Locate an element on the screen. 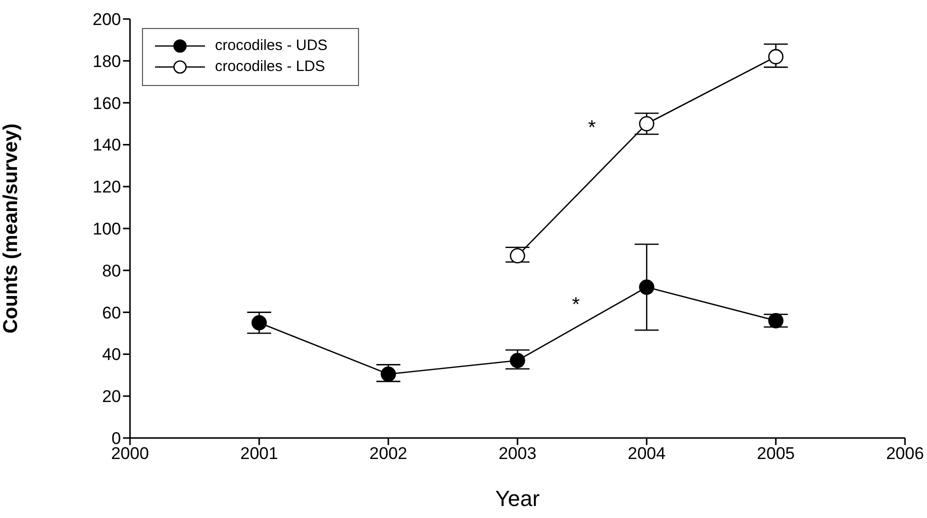  y-tick-label: 120 is located at coordinates (106, 187).